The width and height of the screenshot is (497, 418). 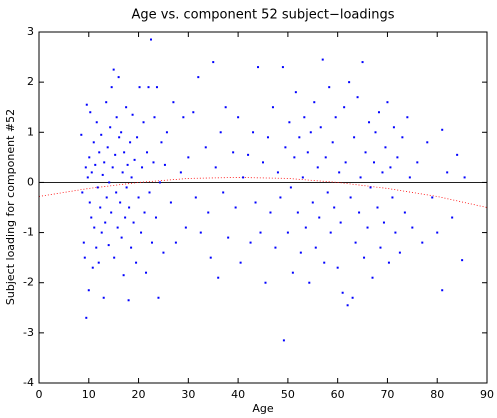 I want to click on y-tick-label: -3, so click(x=28, y=332).